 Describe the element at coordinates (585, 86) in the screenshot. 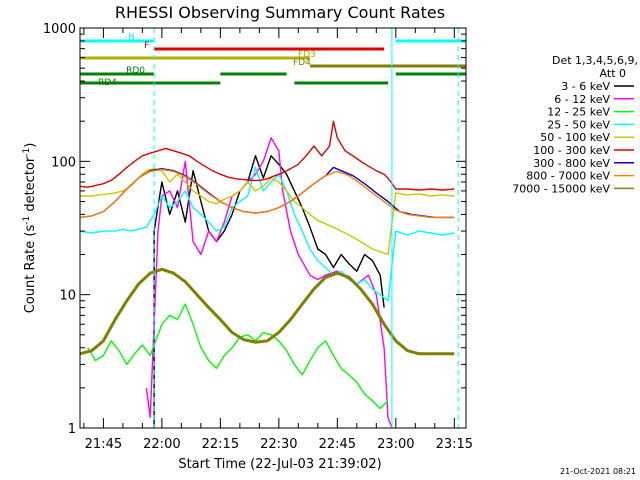

I see `legend-entry: 3 - 6 keV` at that location.